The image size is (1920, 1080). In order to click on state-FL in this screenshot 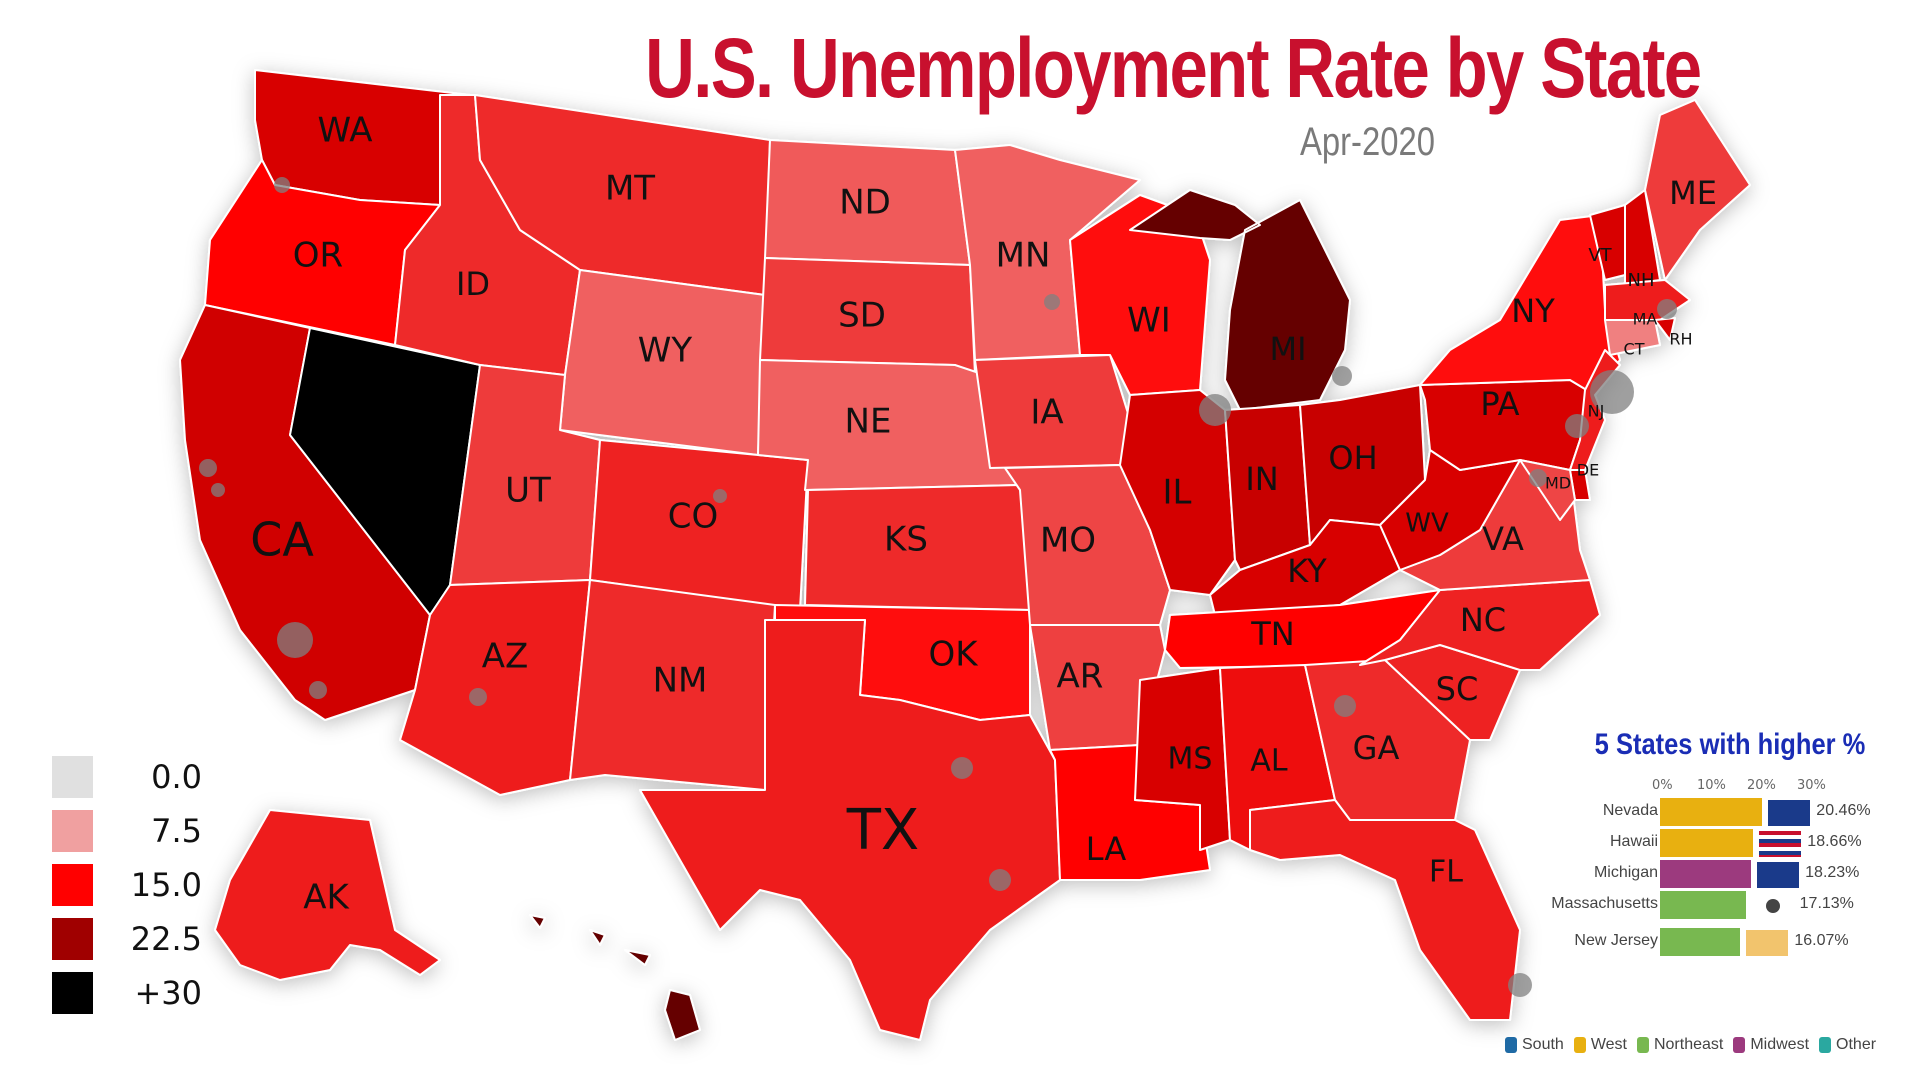, I will do `click(1385, 910)`.